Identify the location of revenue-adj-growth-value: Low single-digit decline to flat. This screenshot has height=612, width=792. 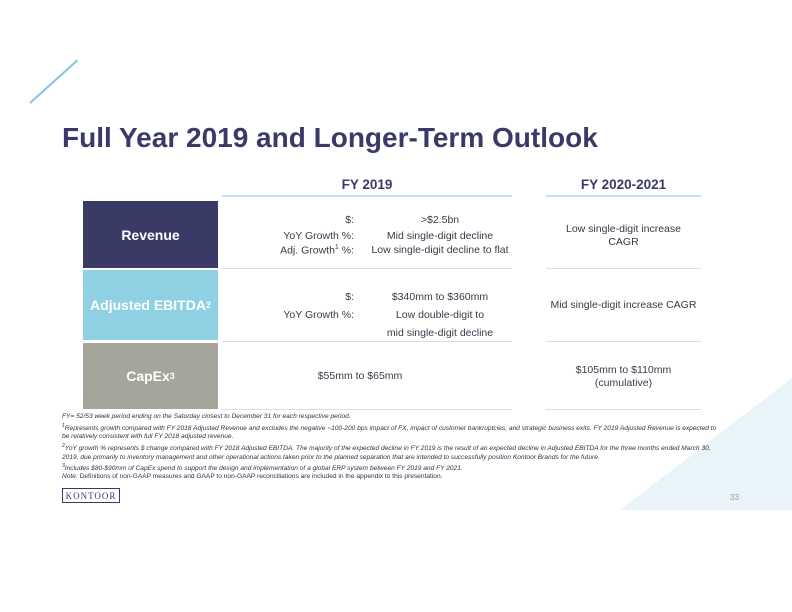
(440, 250).